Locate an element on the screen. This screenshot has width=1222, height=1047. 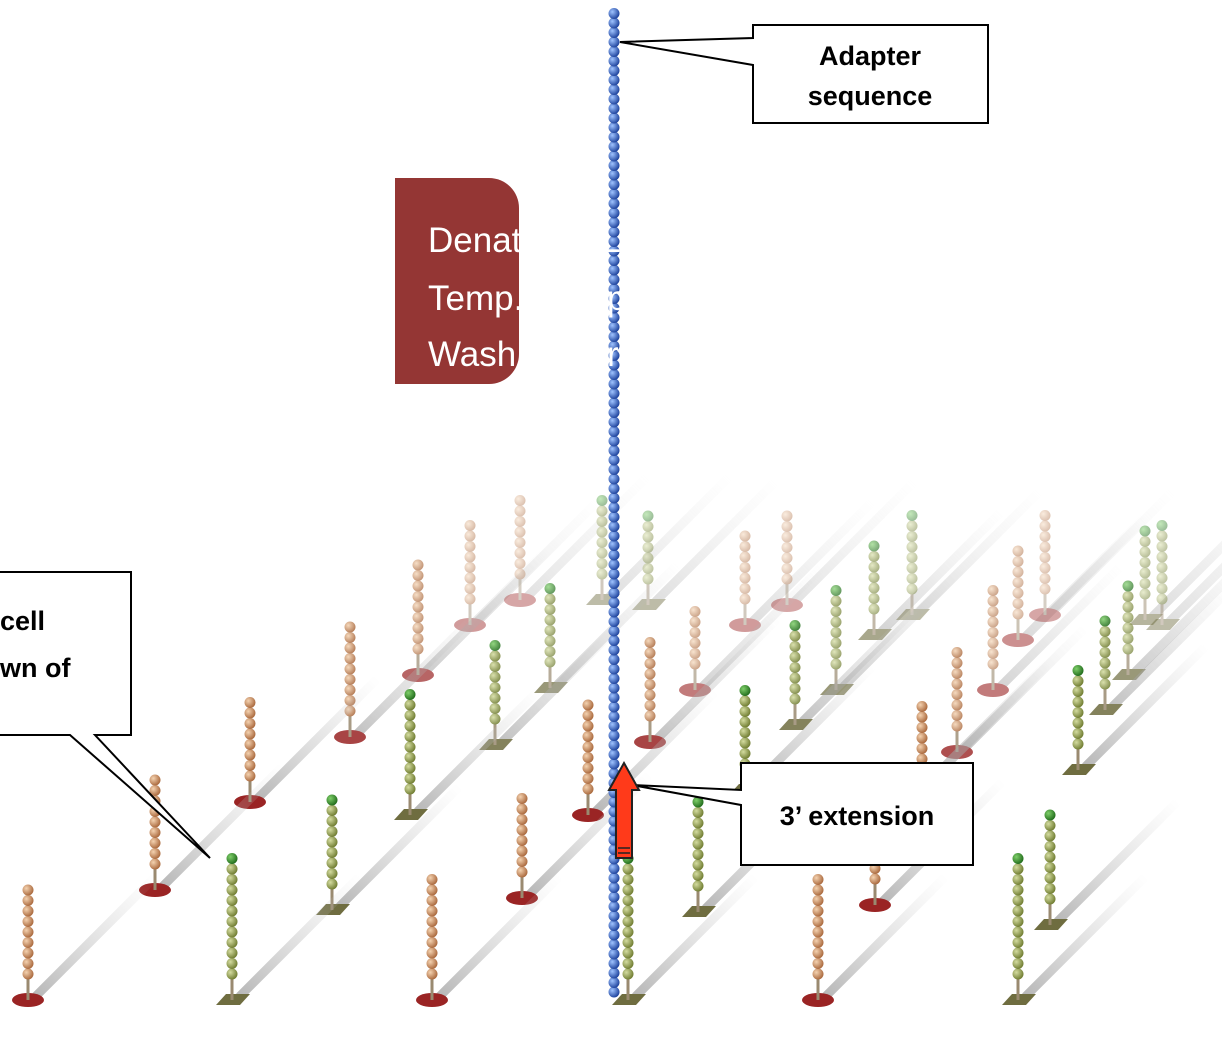
adapter-strand is located at coordinates (614, 503).